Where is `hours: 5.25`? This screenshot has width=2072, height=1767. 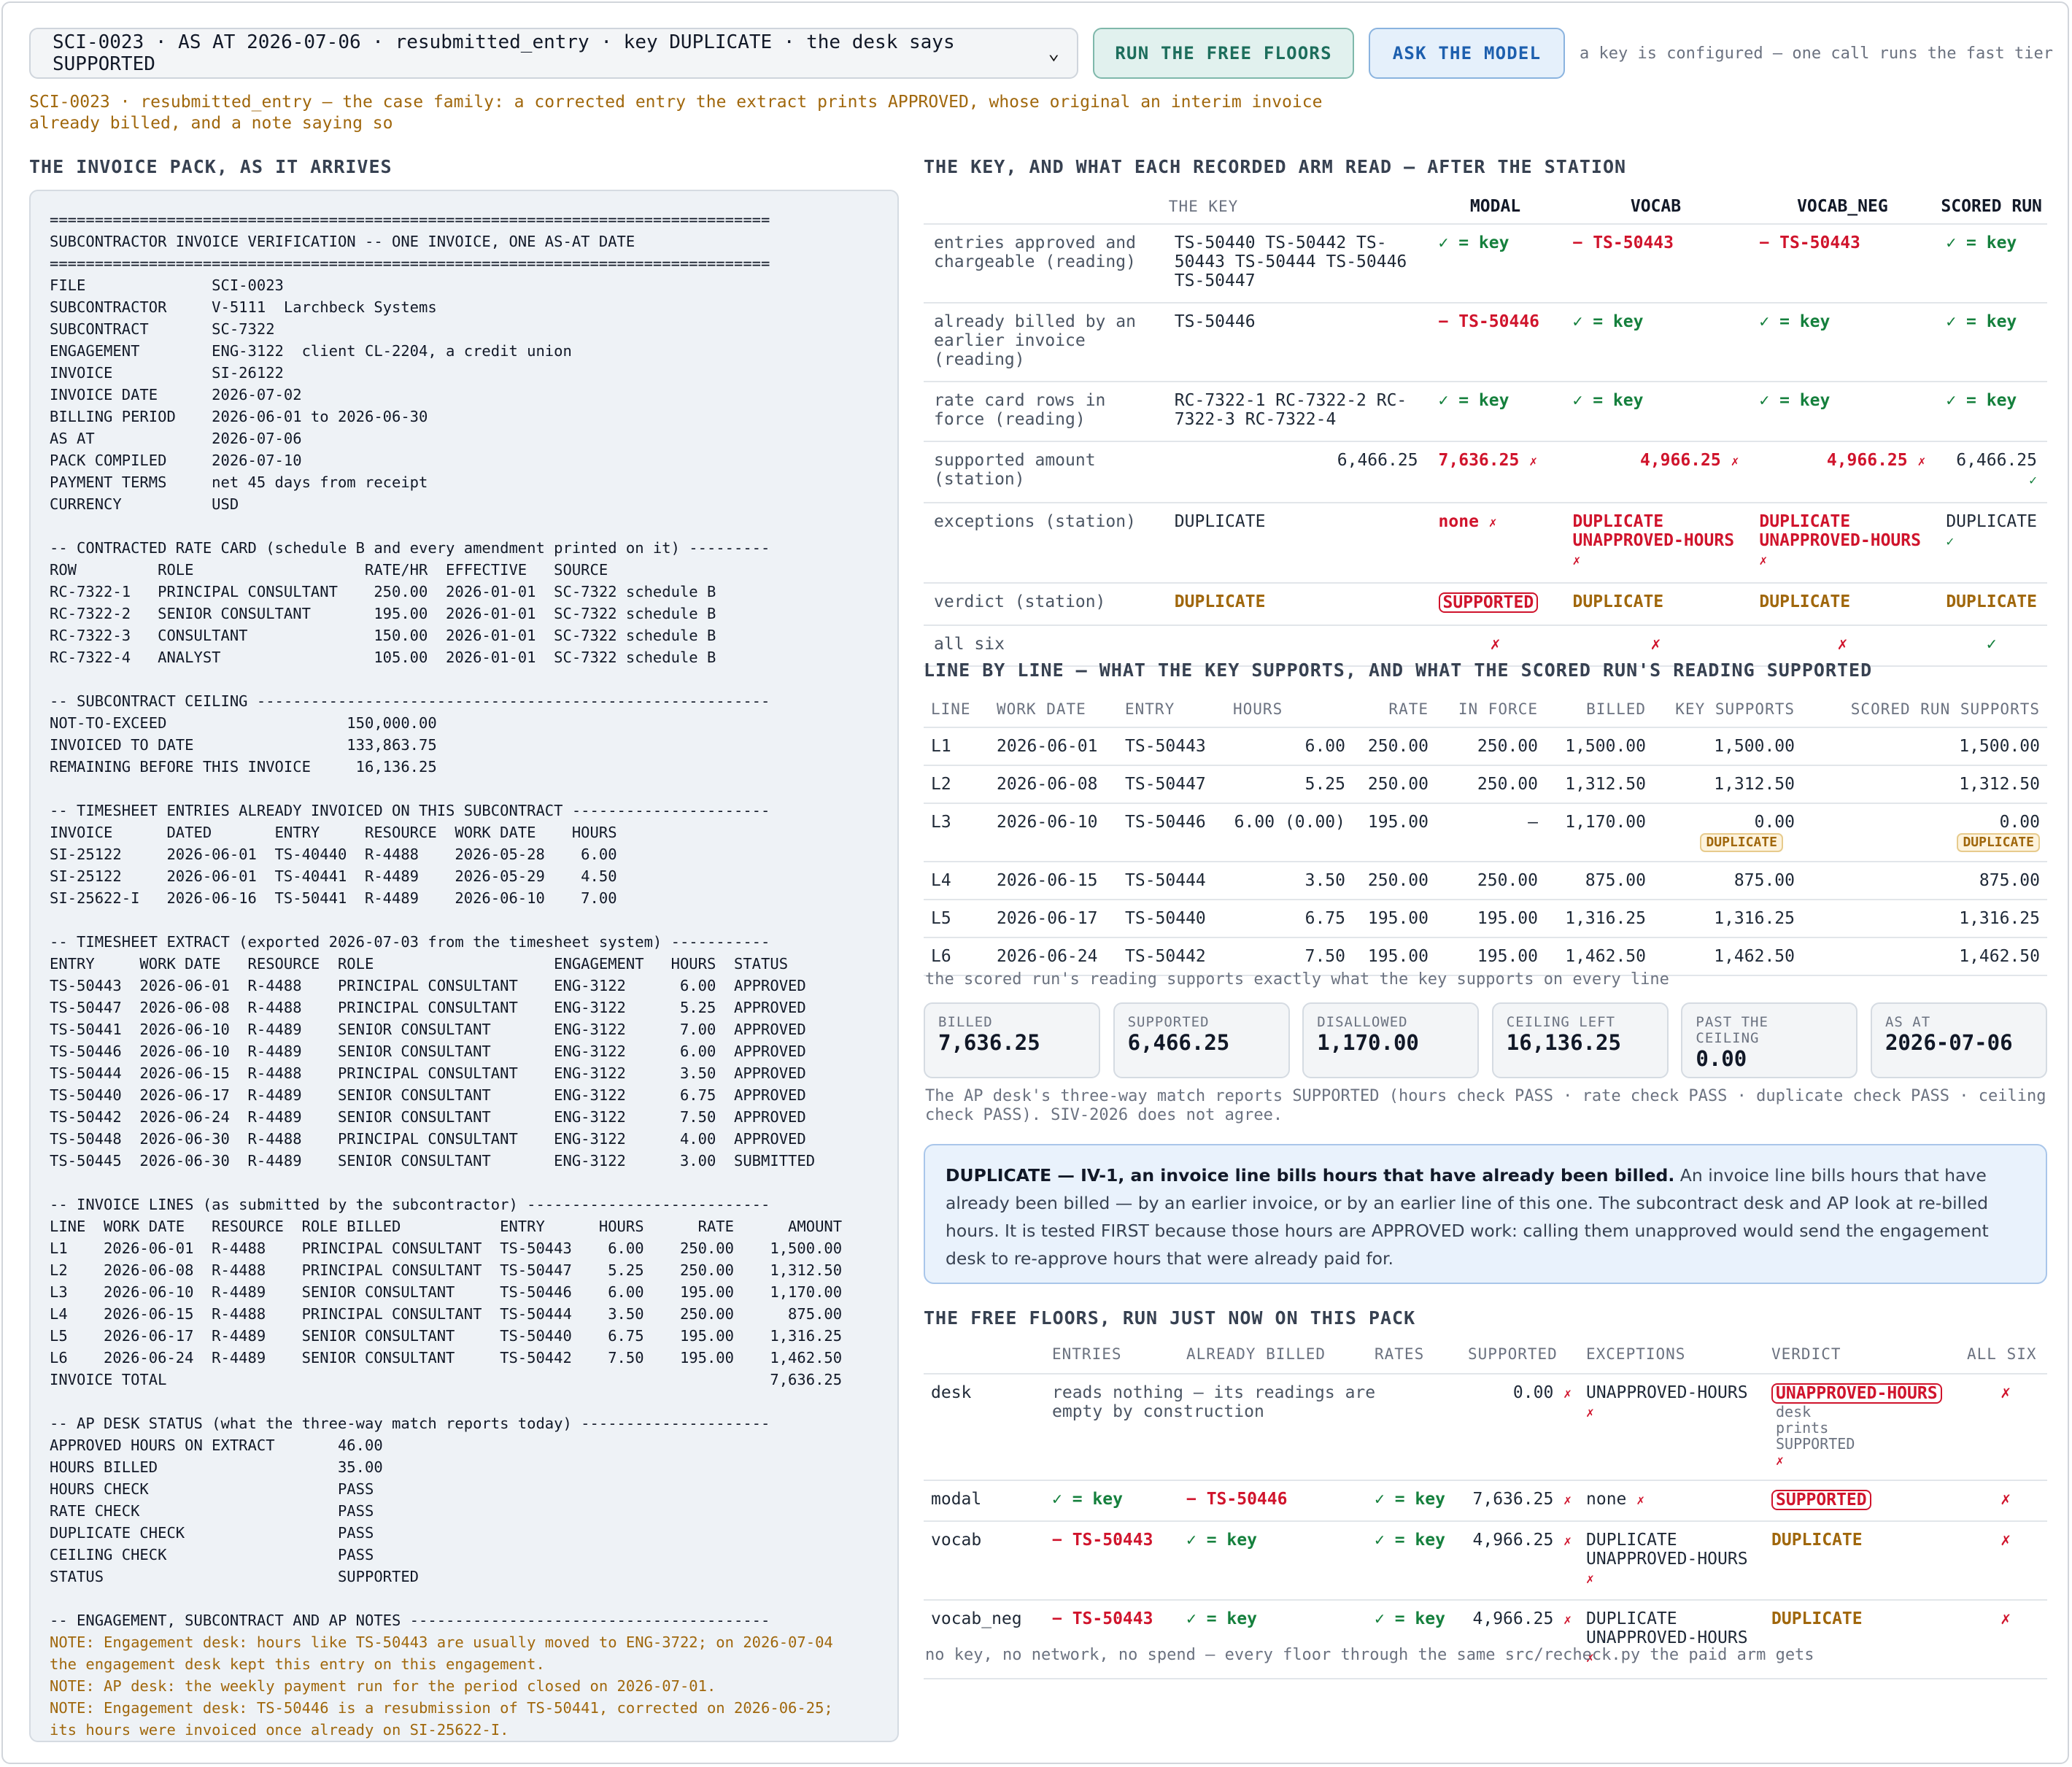
hours: 5.25 is located at coordinates (1289, 784).